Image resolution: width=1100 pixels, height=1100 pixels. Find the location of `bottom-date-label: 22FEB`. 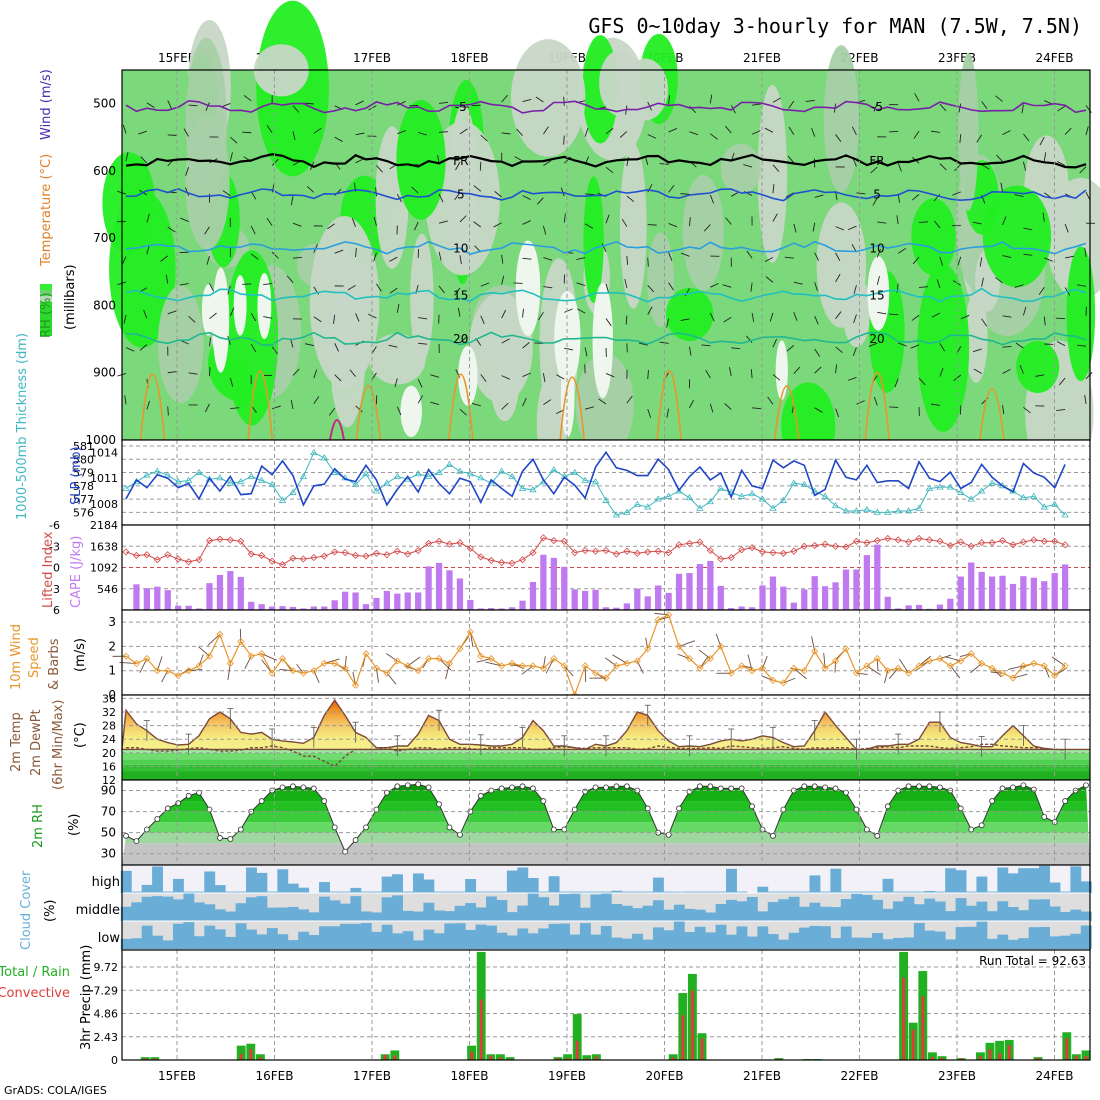

bottom-date-label: 22FEB is located at coordinates (860, 1076).